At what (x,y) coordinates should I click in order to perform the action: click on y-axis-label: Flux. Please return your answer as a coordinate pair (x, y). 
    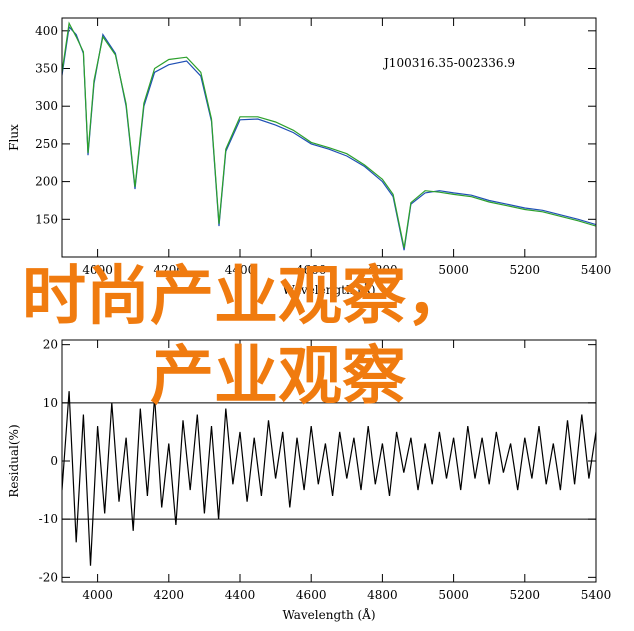
    Looking at the image, I should click on (14, 137).